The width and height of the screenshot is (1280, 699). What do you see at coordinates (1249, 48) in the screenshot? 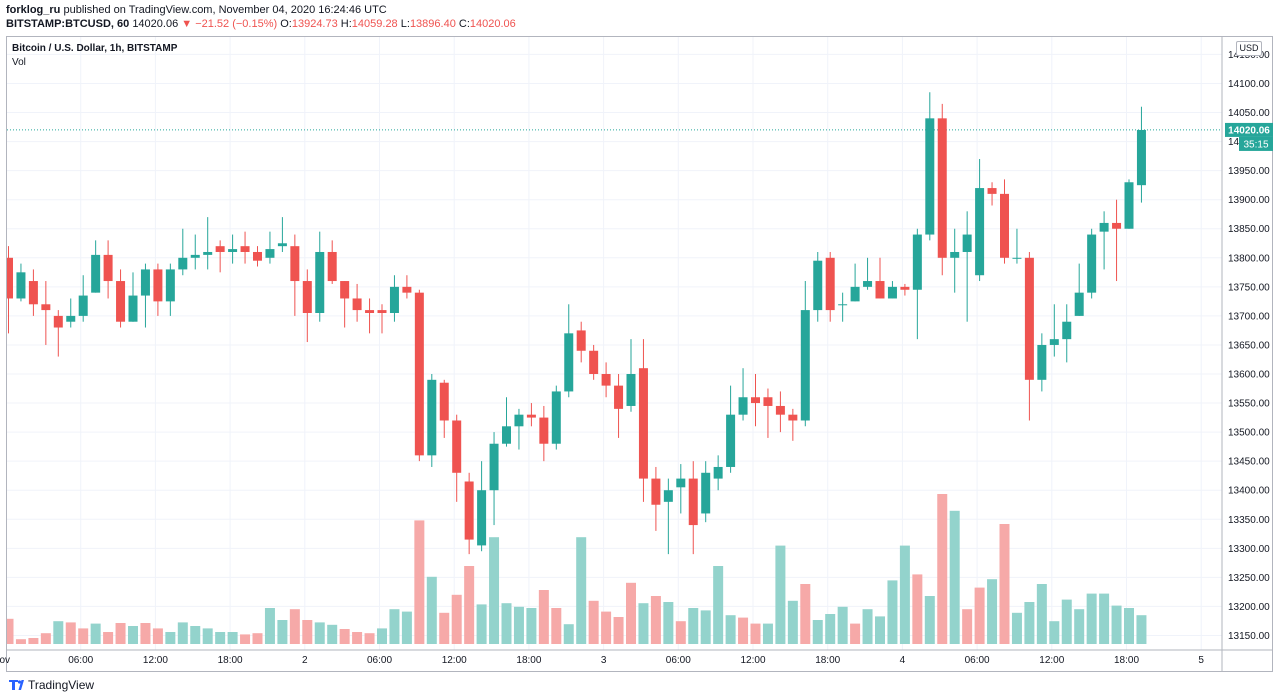
I see `currency-button: USD` at bounding box center [1249, 48].